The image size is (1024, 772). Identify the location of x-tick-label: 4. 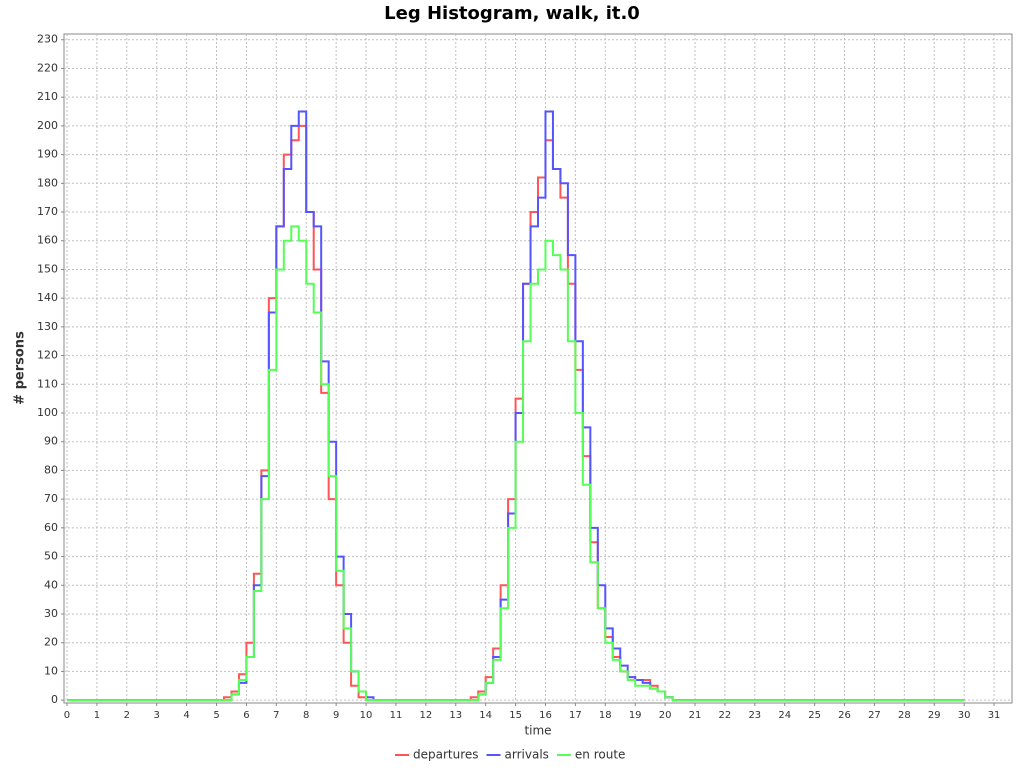
(186, 715).